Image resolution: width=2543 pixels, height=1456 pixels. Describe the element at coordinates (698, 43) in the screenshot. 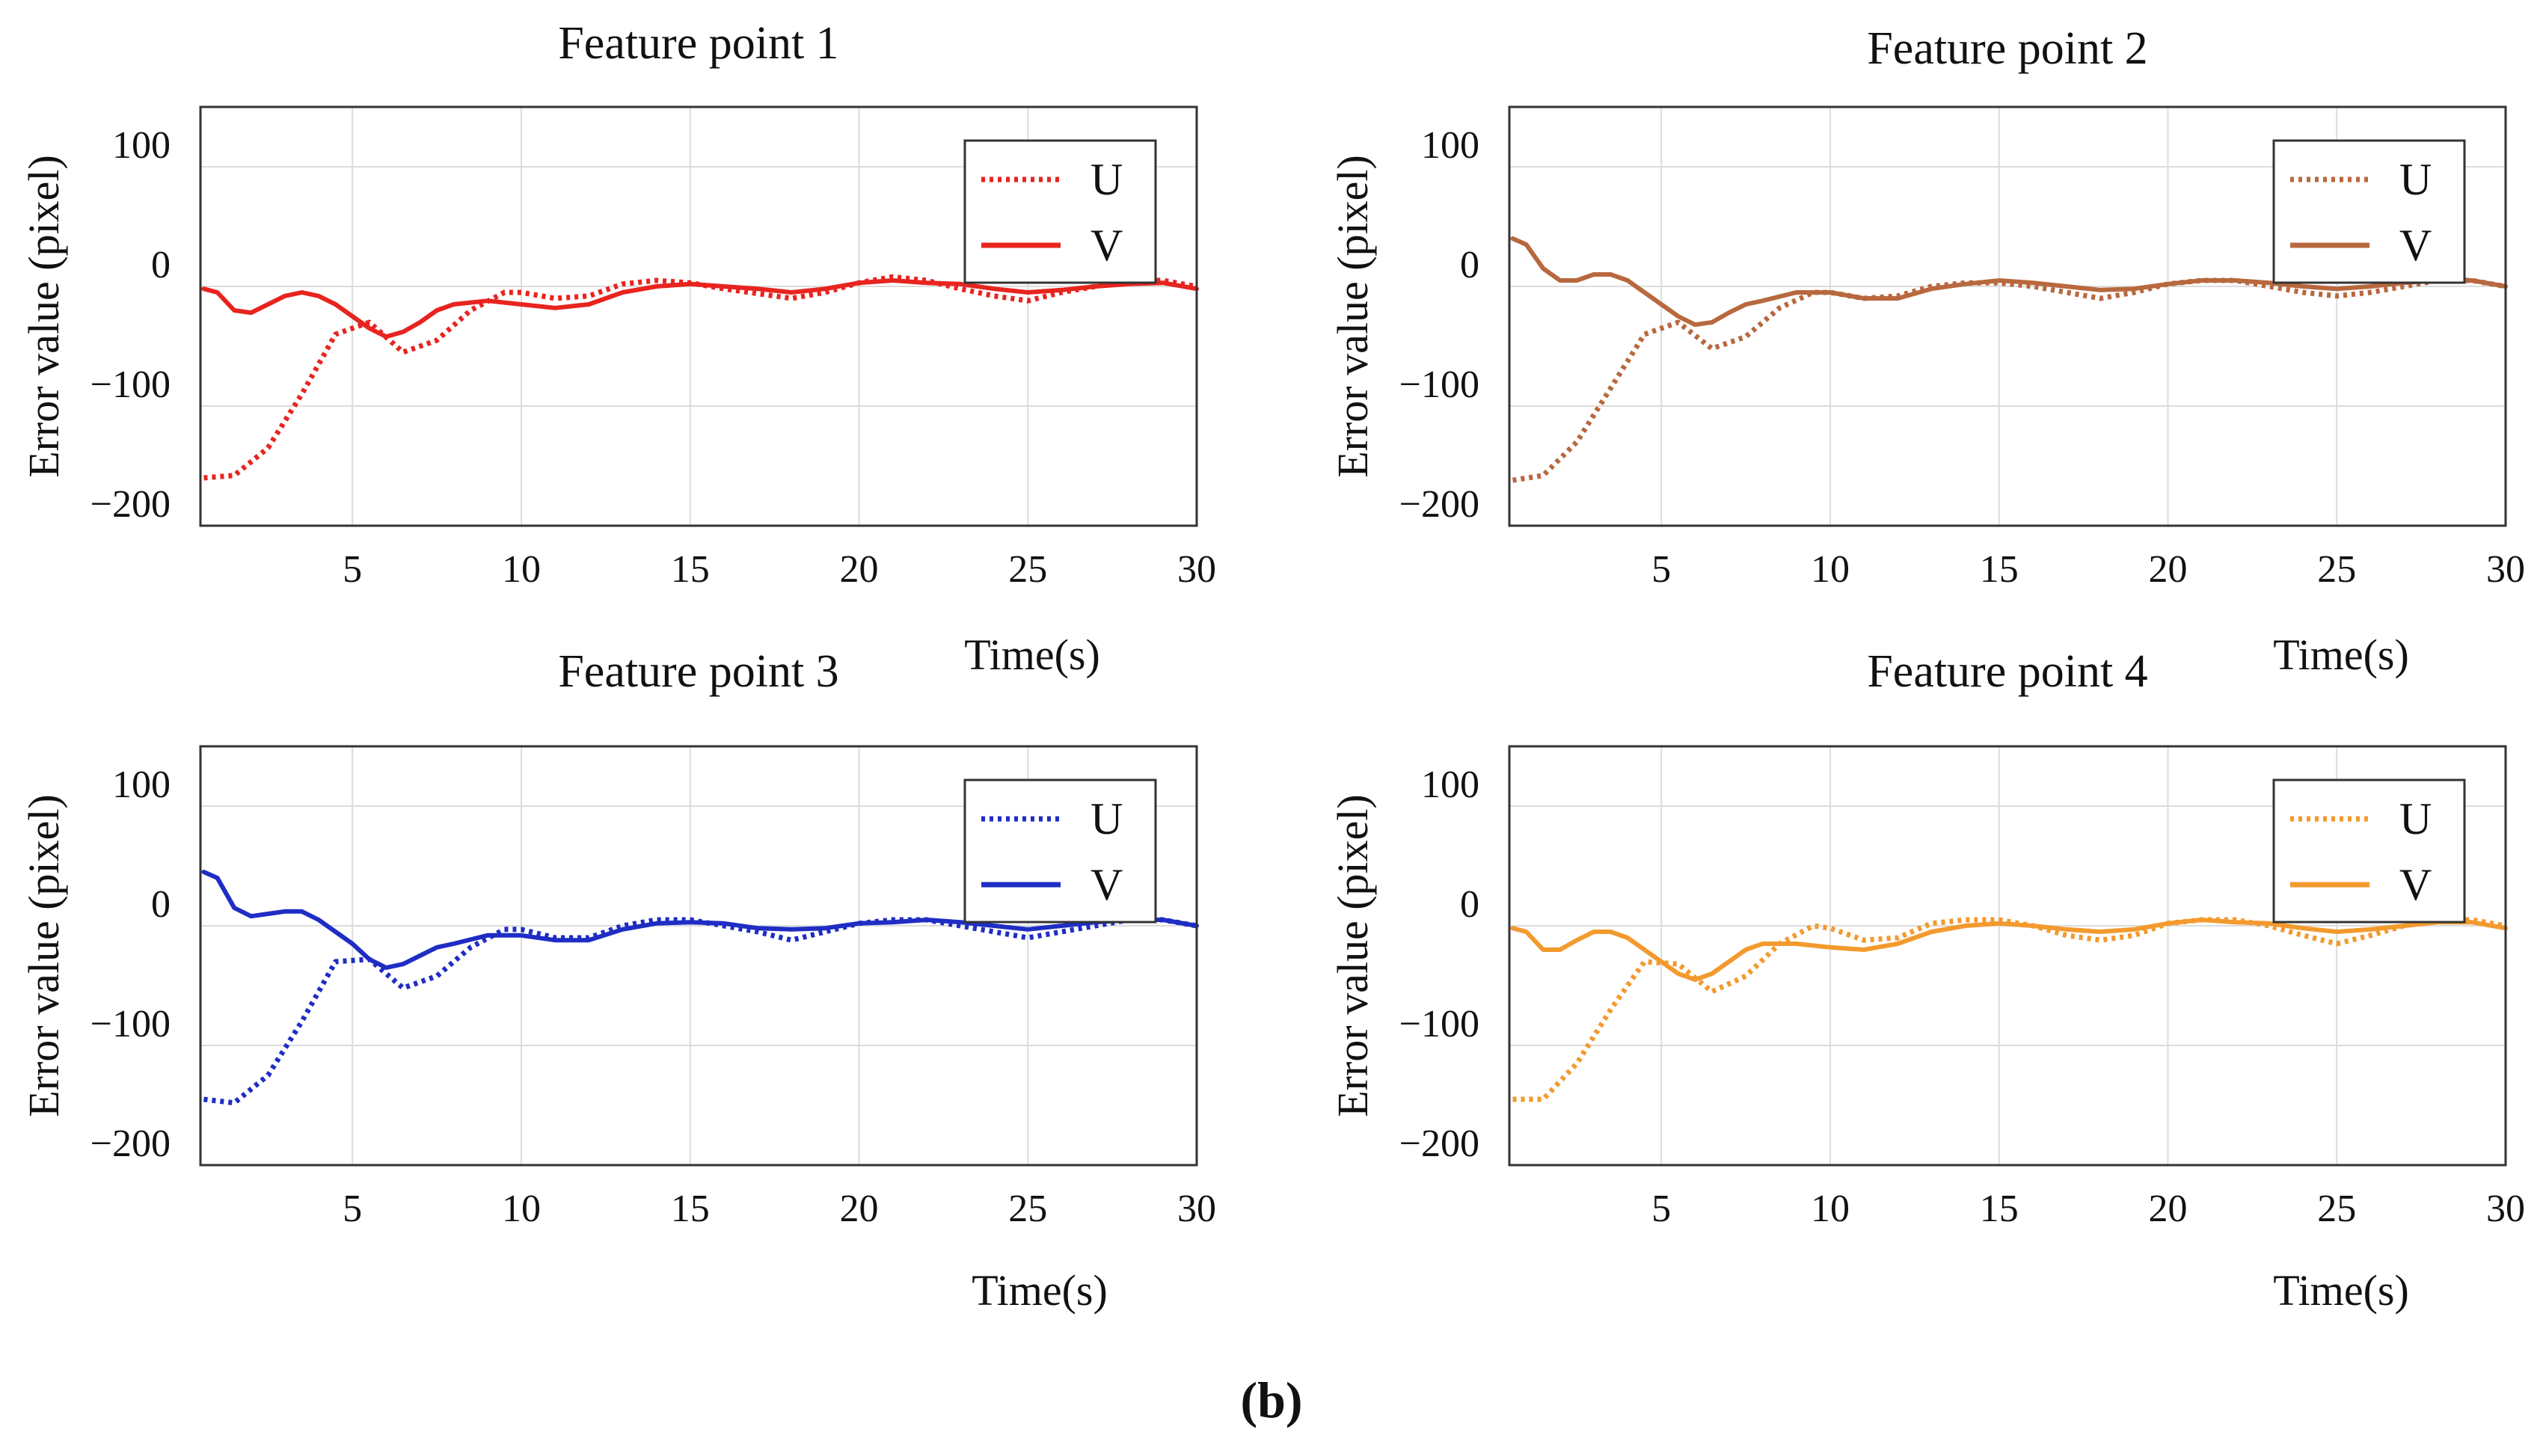

I see `chart-title: Feature point 1` at that location.